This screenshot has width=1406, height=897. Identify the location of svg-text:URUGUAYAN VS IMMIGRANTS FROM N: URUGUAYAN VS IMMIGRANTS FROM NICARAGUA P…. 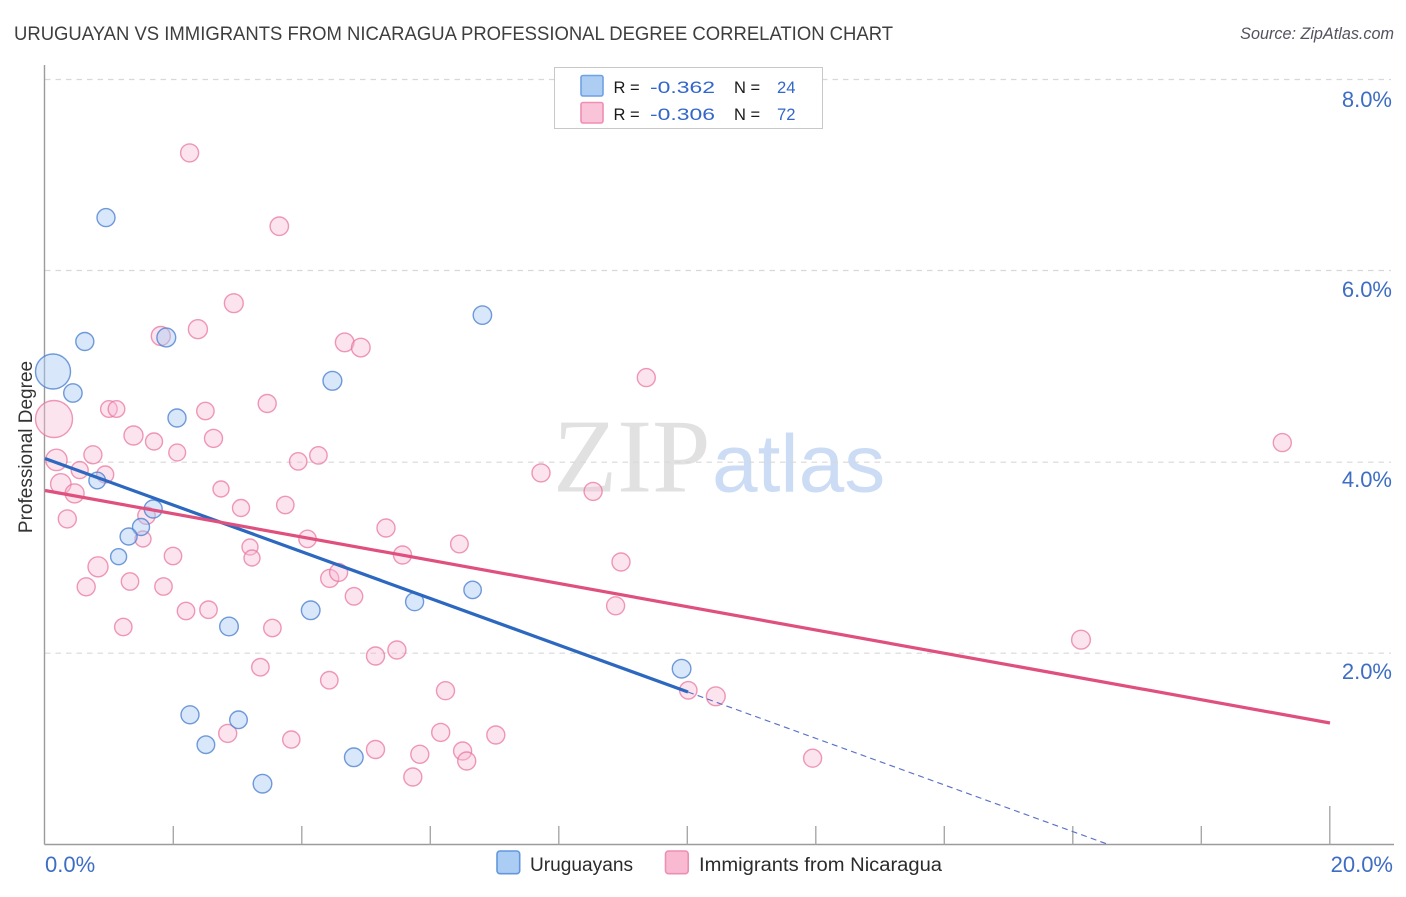
(453, 34).